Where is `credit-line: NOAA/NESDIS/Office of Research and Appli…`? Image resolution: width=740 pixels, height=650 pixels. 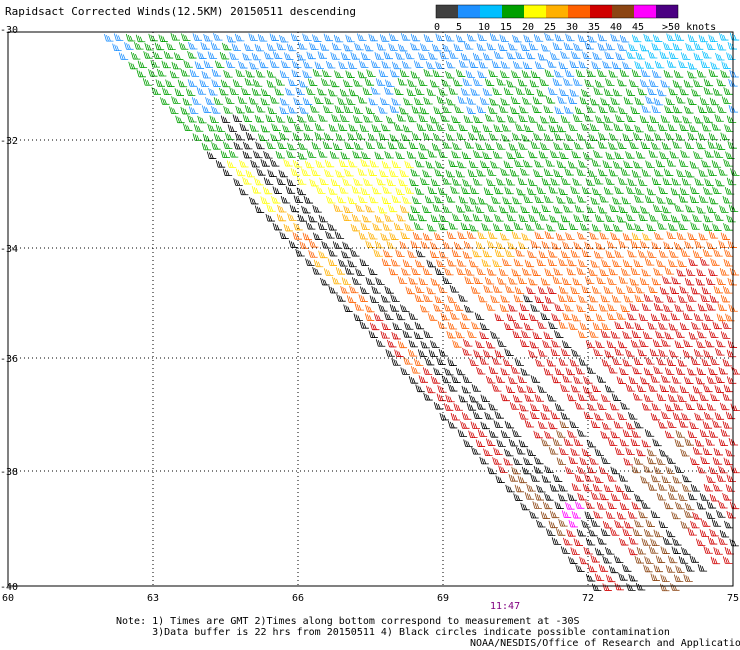 credit-line: NOAA/NESDIS/Office of Research and Appli… is located at coordinates (605, 643).